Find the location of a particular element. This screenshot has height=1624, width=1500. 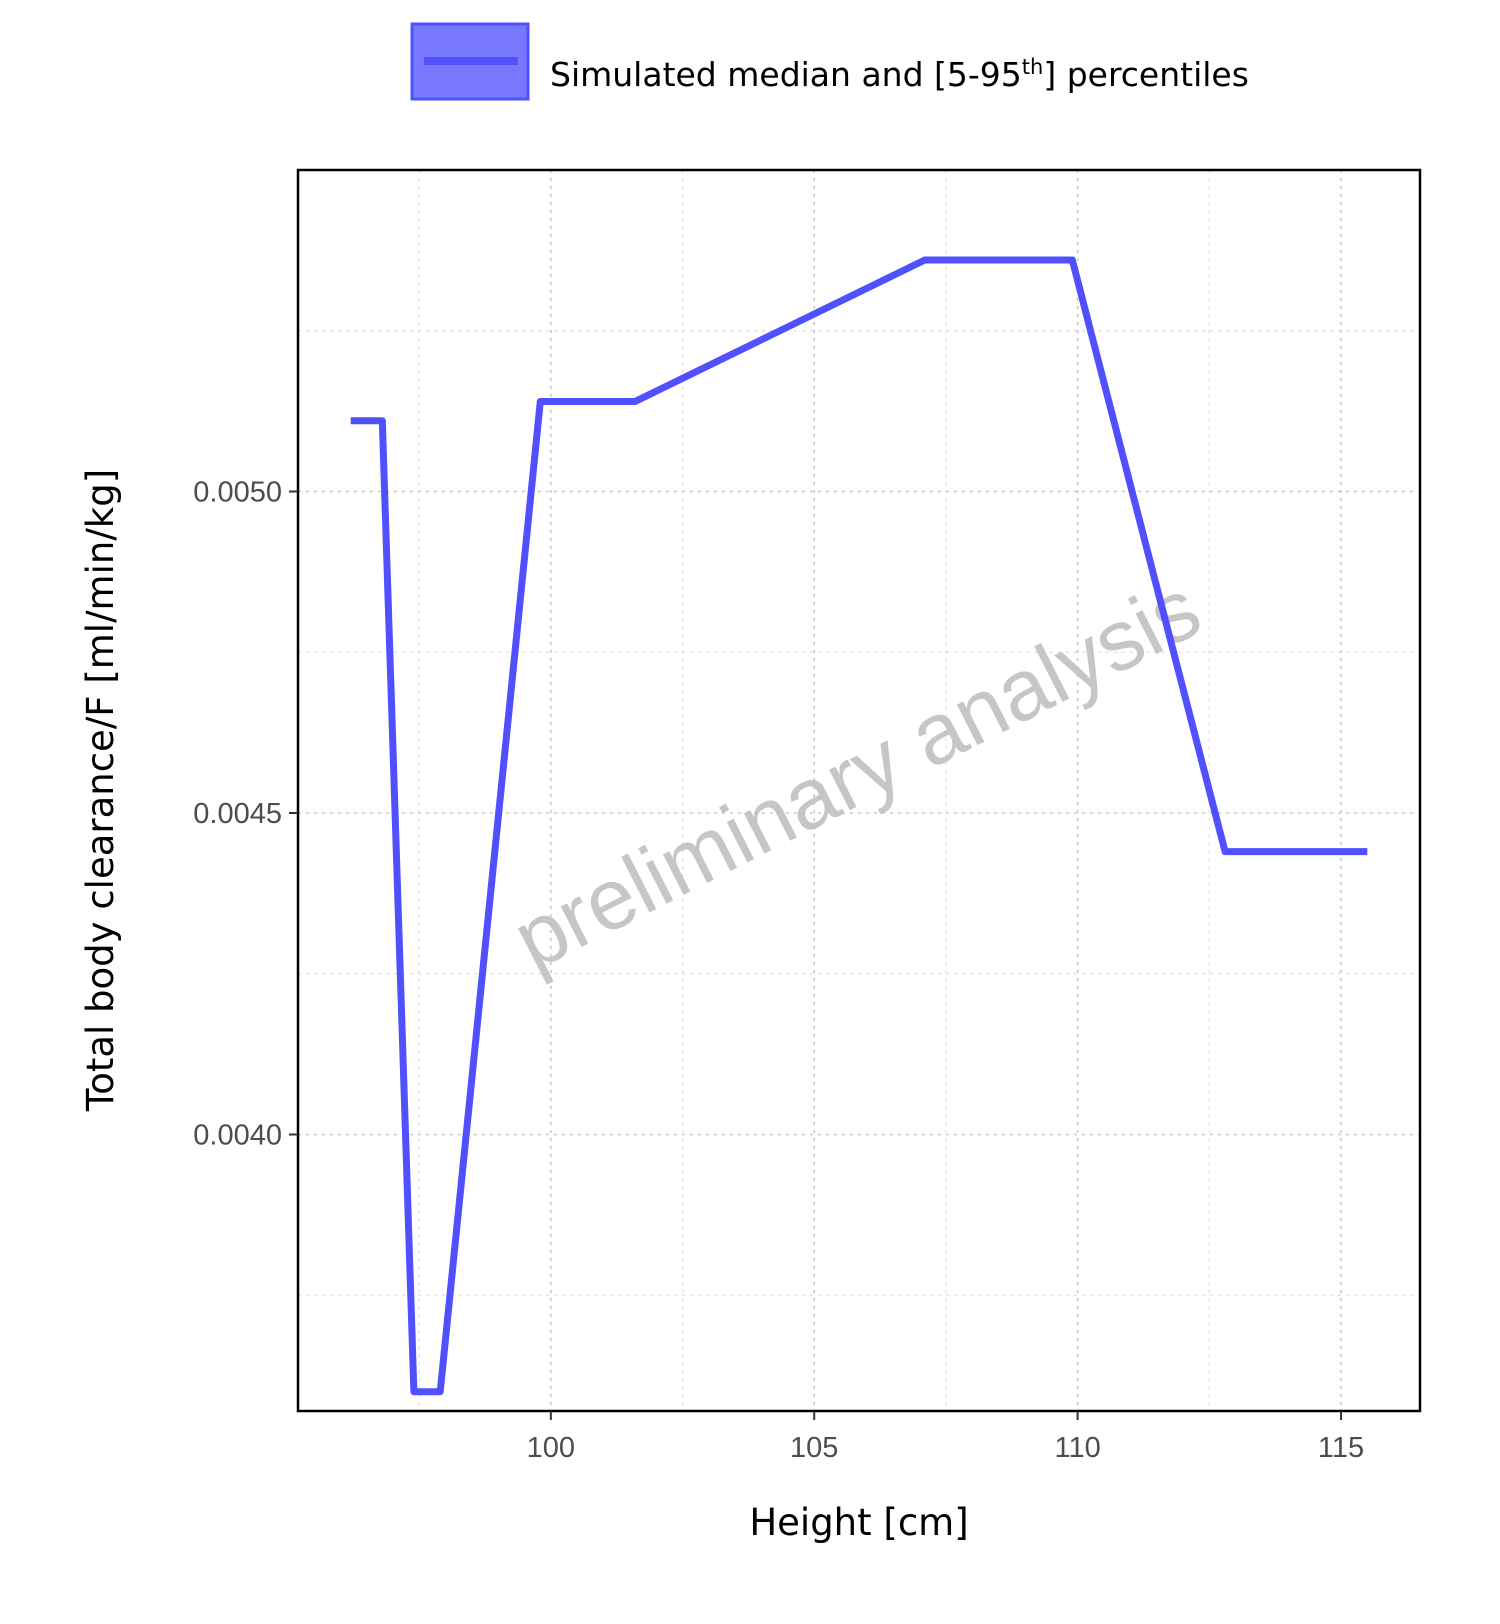

x-tick-label: 100 is located at coordinates (551, 1448).